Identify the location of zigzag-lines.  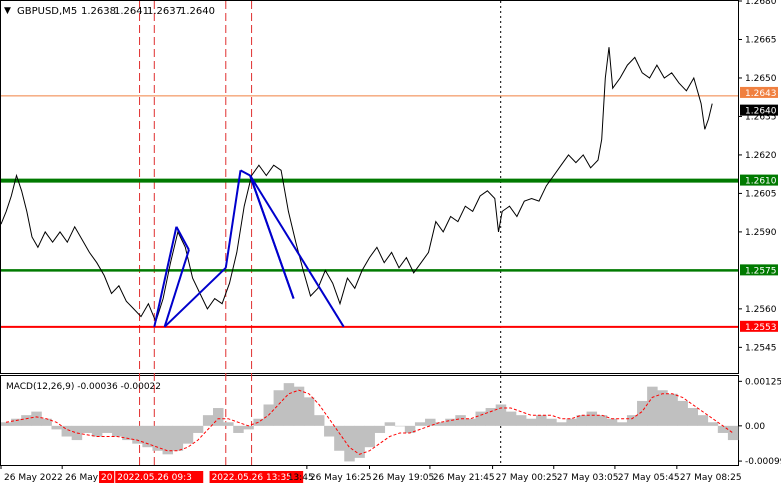
(249, 248).